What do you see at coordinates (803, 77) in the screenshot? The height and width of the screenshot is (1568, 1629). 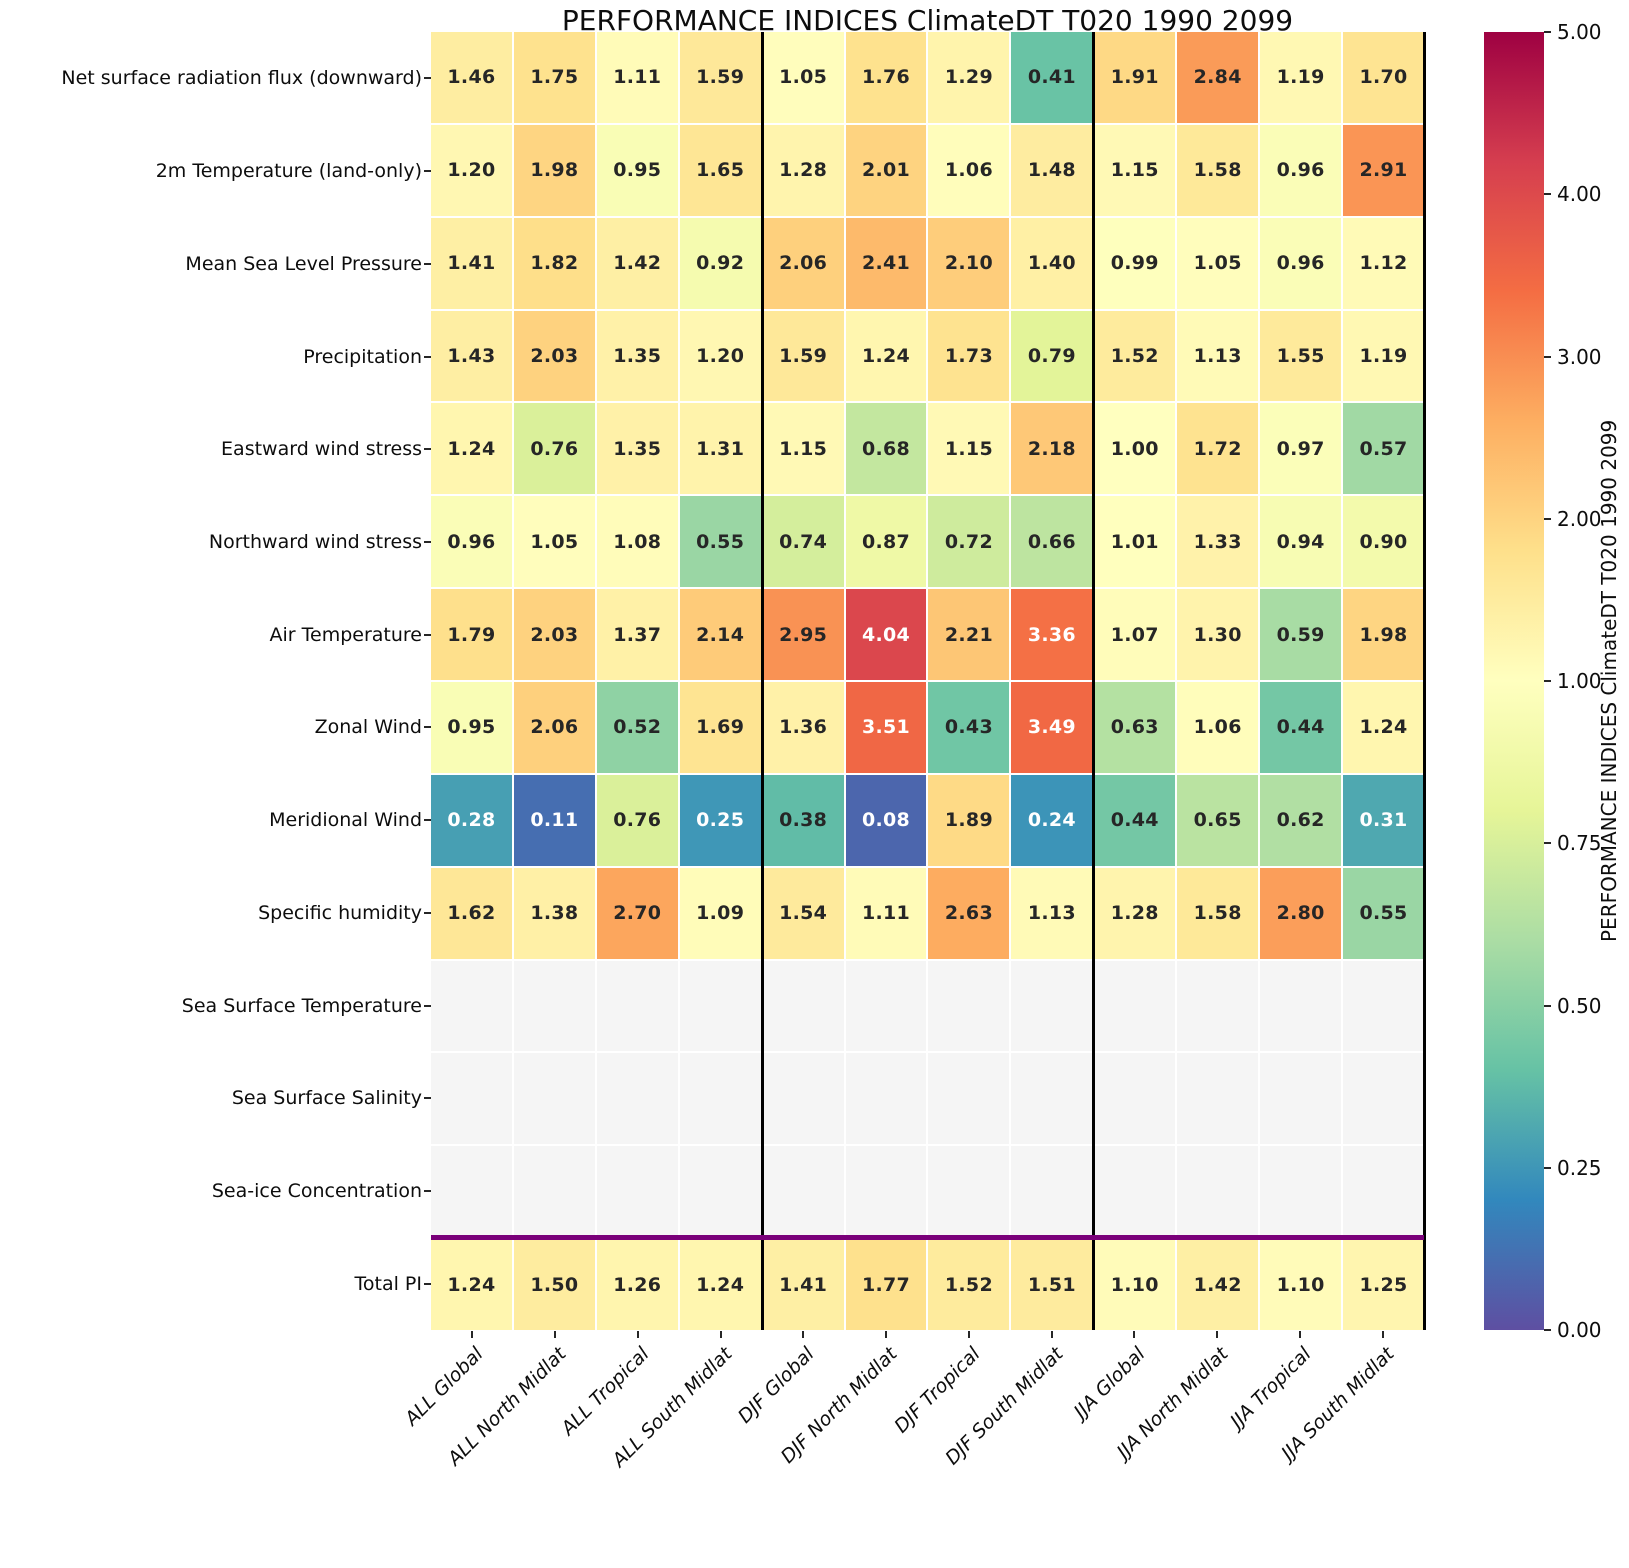 I see `heatmap-cell: 1.05` at bounding box center [803, 77].